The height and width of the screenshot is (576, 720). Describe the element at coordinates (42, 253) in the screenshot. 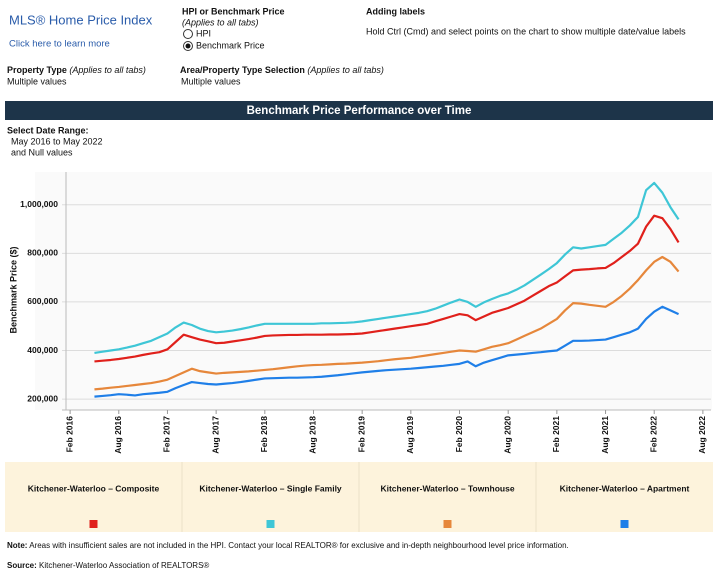

I see `y-tick-label: 800,000` at that location.